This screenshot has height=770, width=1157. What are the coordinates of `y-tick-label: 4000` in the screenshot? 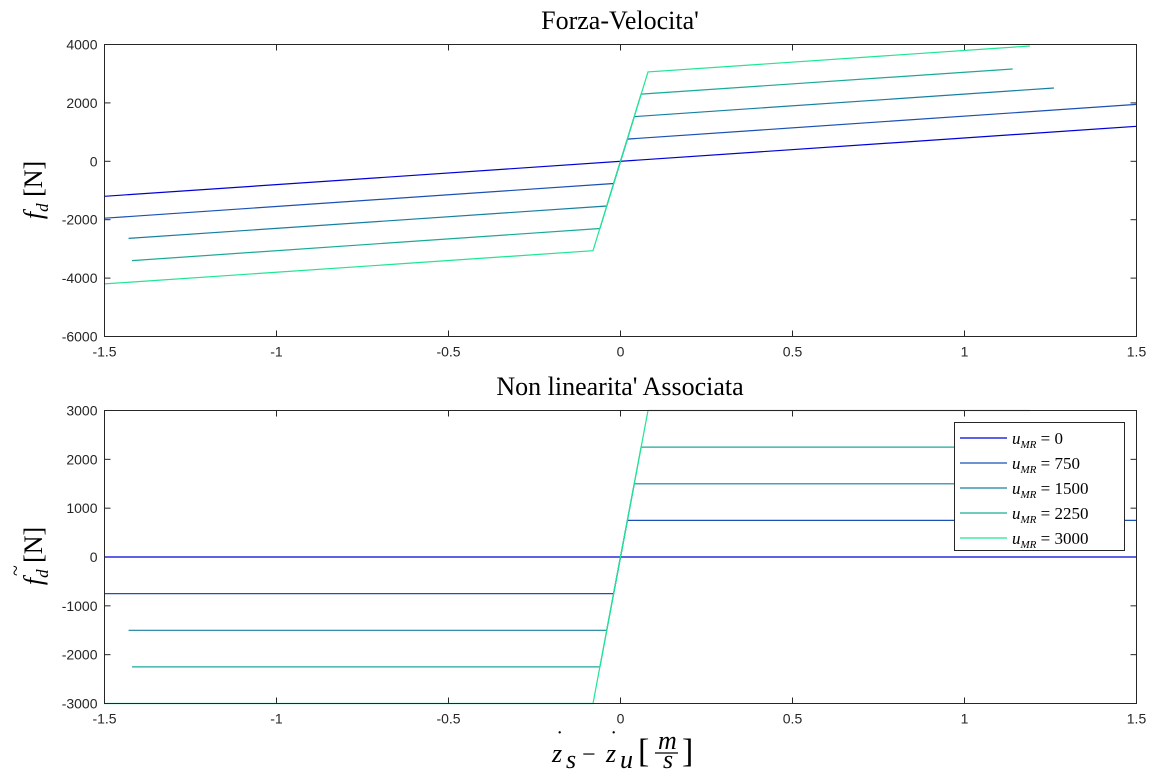 It's located at (81, 45).